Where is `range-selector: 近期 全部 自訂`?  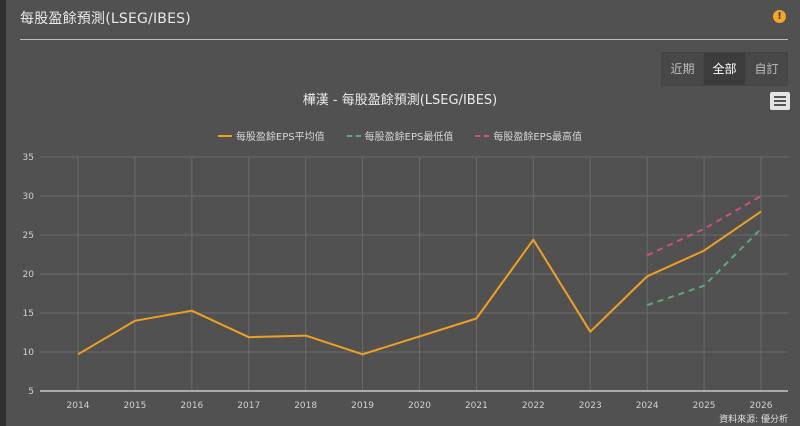 range-selector: 近期 全部 自訂 is located at coordinates (724, 69).